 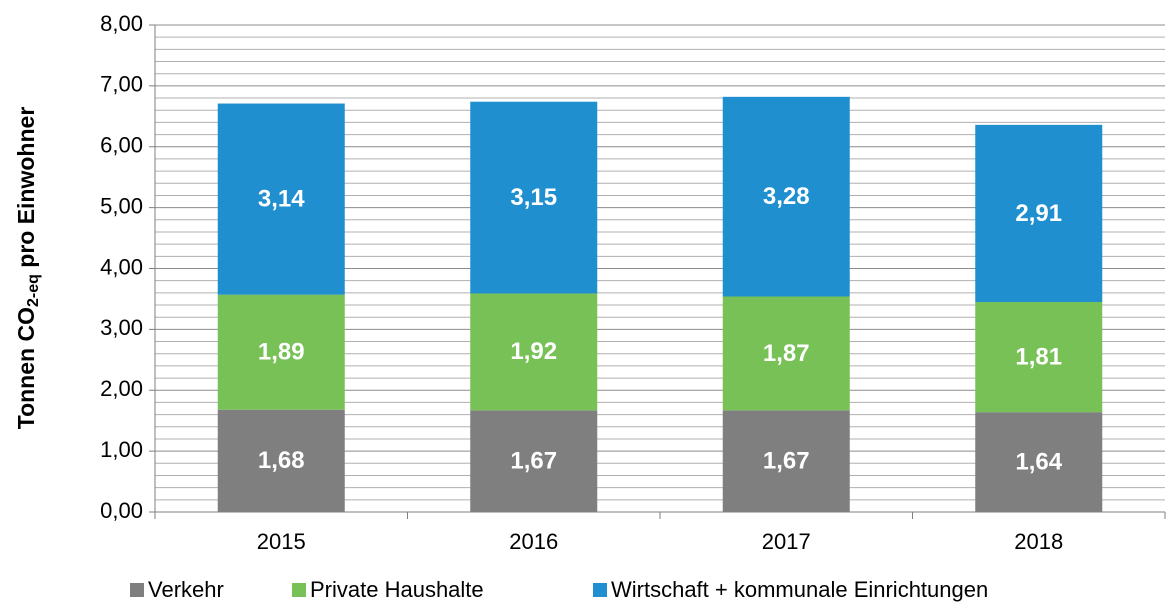 I want to click on y-tick-label: 3,00, so click(x=121, y=327).